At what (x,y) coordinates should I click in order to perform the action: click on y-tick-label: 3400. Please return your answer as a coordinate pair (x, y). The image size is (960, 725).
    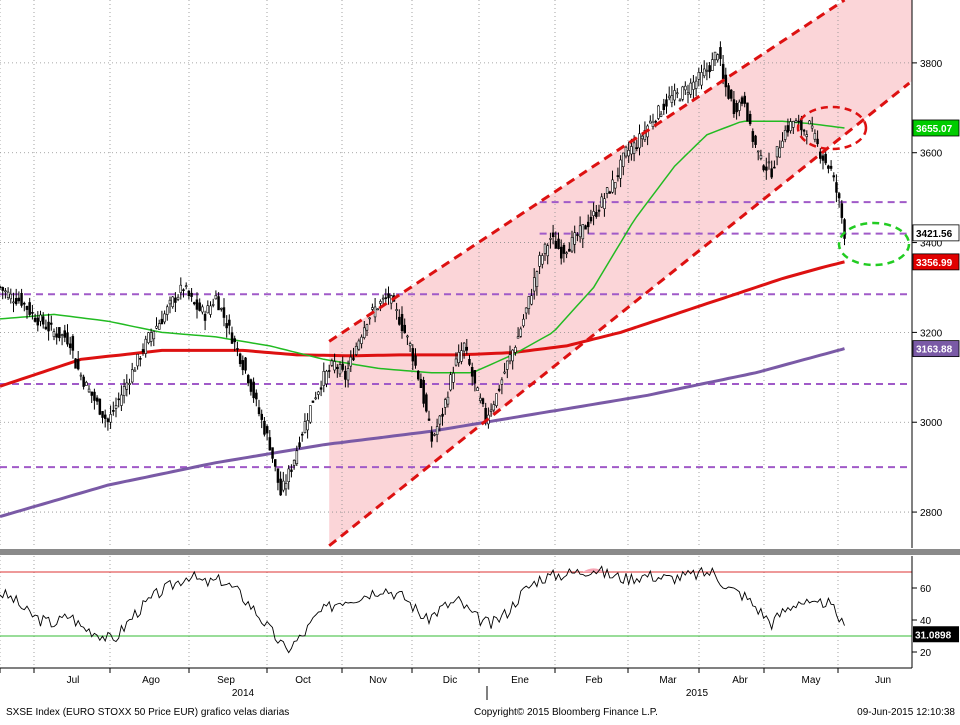
    Looking at the image, I should click on (931, 244).